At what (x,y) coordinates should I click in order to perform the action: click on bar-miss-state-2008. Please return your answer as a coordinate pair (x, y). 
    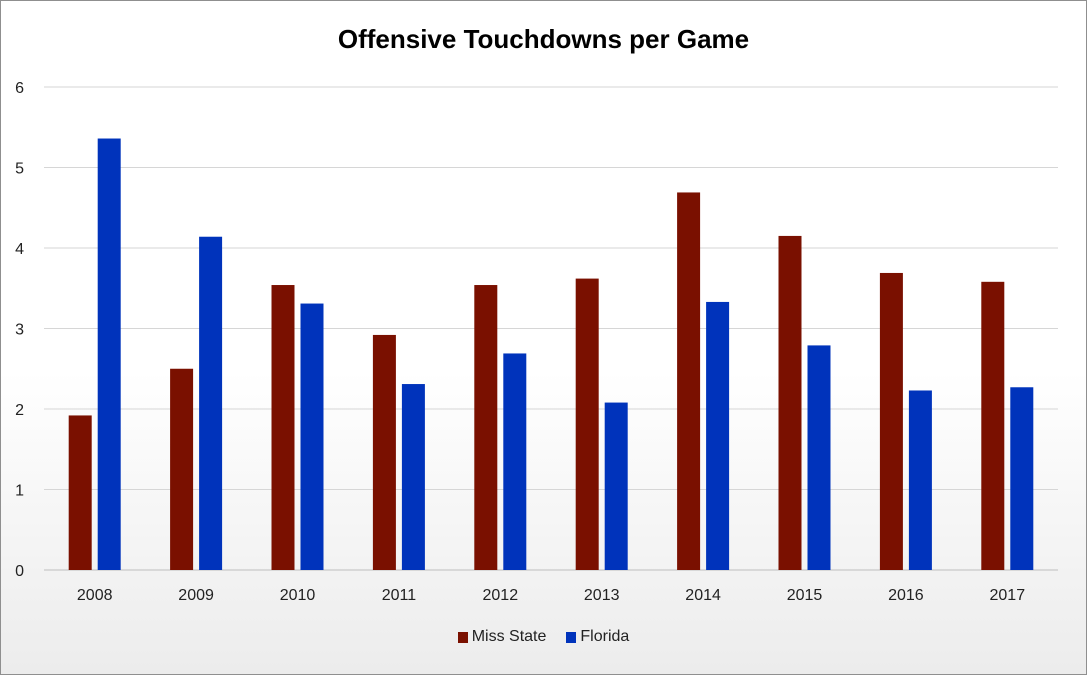
    Looking at the image, I should click on (80, 492).